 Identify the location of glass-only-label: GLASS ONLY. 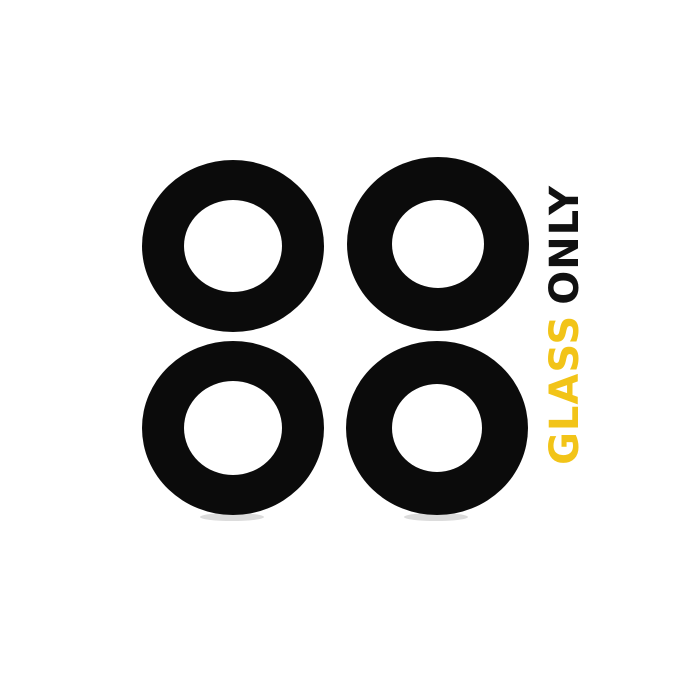
(565, 325).